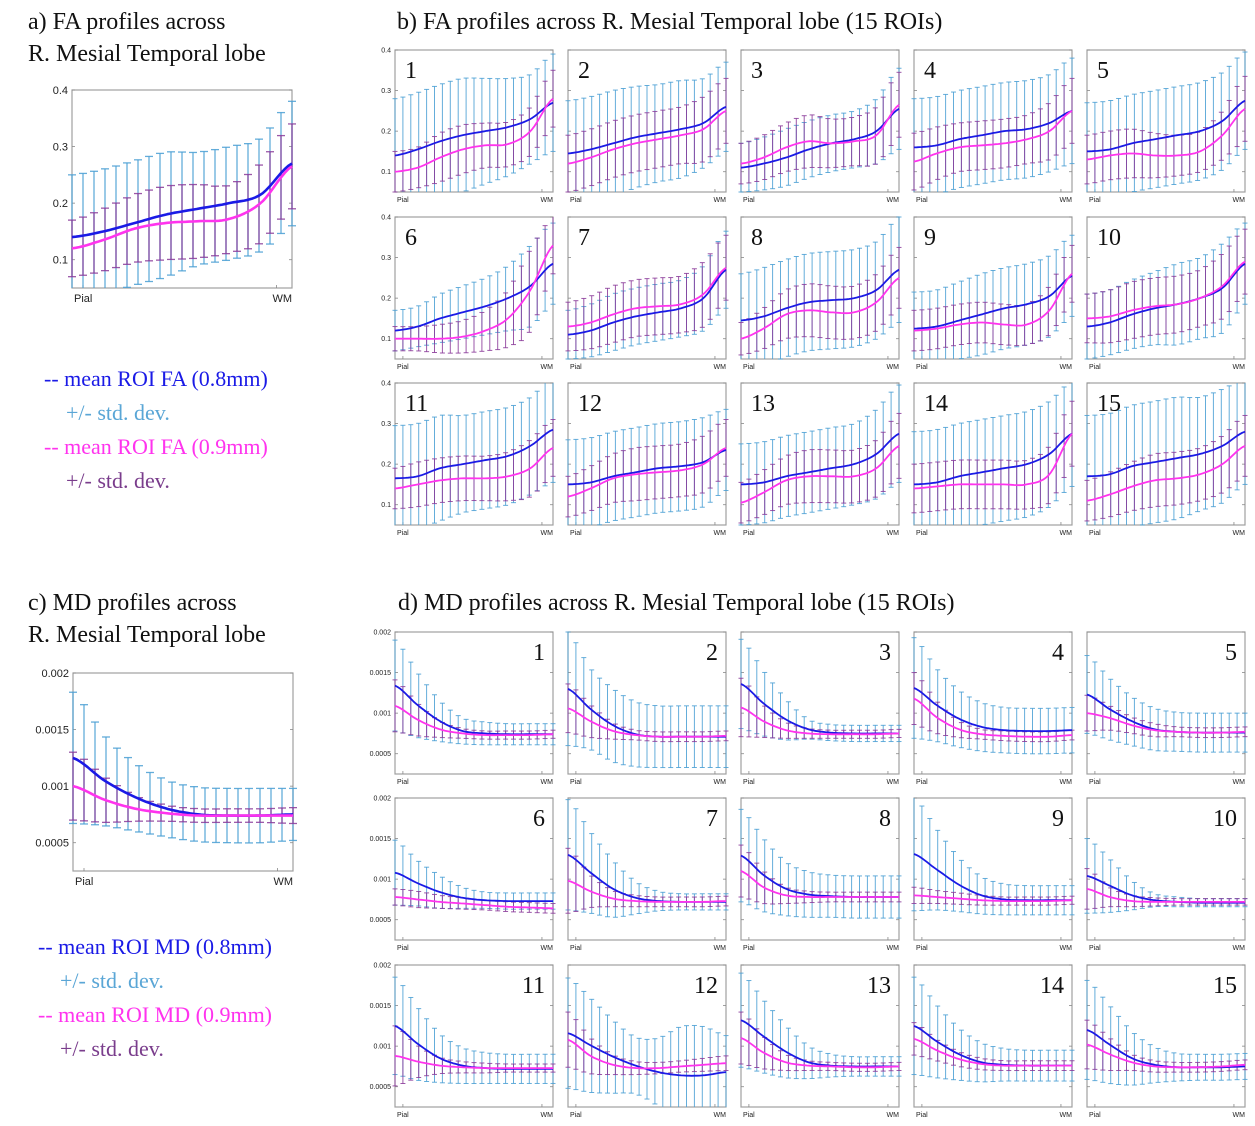 The image size is (1255, 1126). I want to click on legend-fa-mean-08: -- mean ROI FA (0.8mm), so click(156, 378).